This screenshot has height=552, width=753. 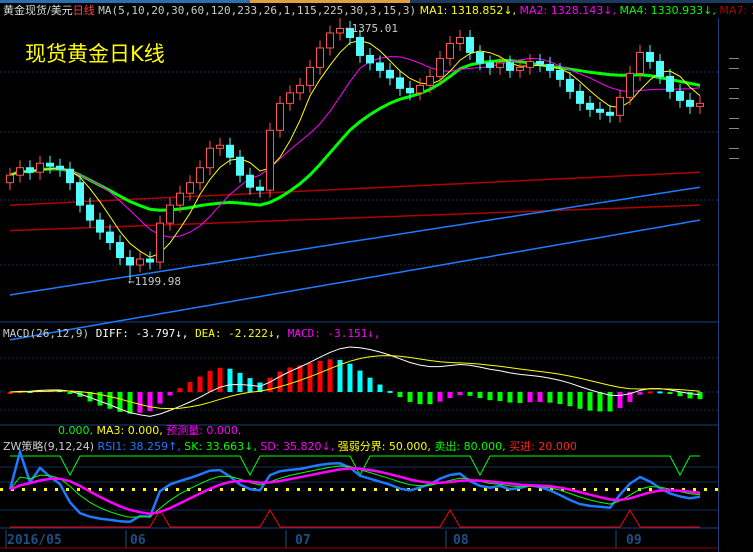 I want to click on volume-header: 0.000, MA3: 0.000, 预测量: 0.000,, so click(x=149, y=430).